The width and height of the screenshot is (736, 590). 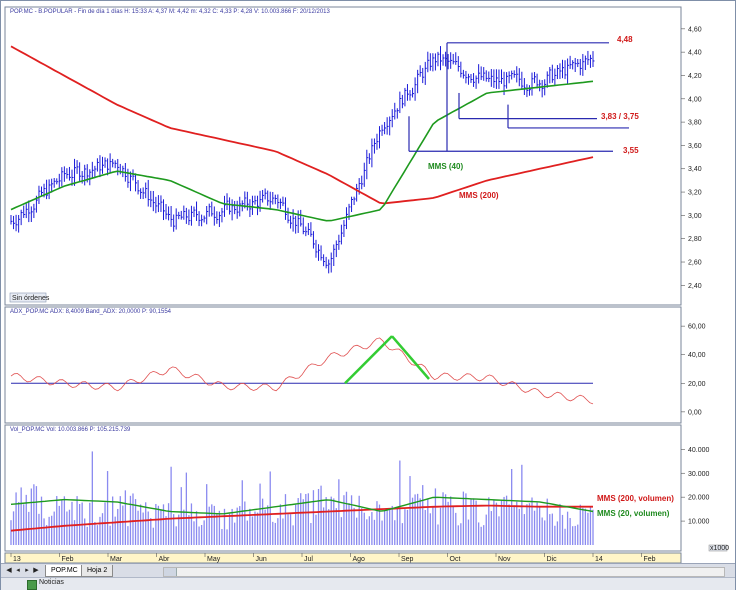 I want to click on x-tick-label: Sep, so click(x=407, y=559).